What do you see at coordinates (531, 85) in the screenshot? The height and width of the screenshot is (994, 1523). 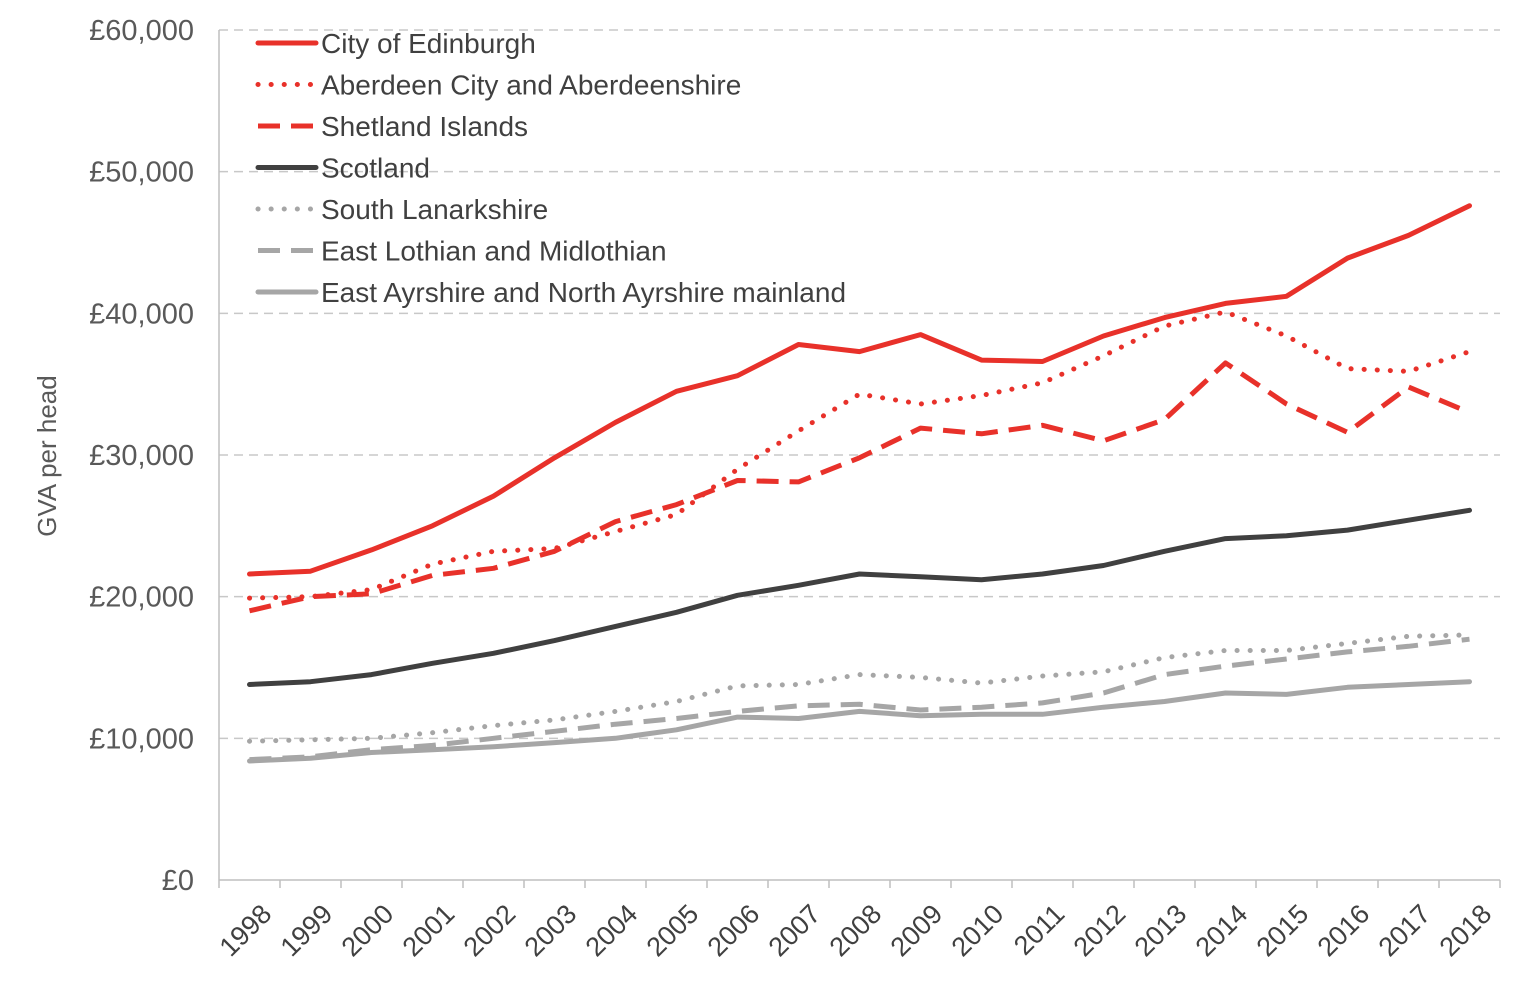 I see `legend-label: Aberdeen City and Aberdeenshire` at bounding box center [531, 85].